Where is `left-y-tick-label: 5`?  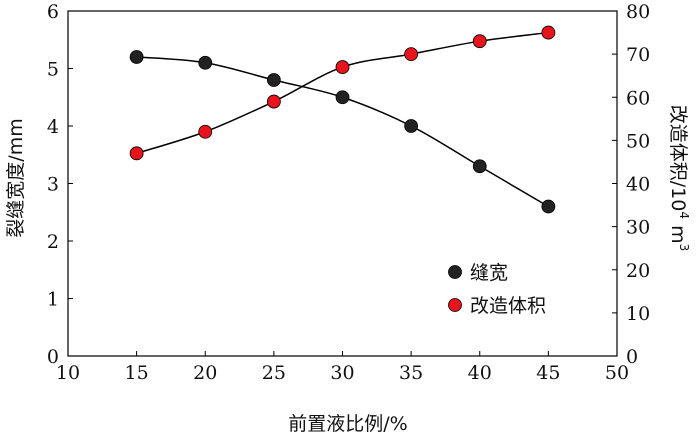
left-y-tick-label: 5 is located at coordinates (53, 70).